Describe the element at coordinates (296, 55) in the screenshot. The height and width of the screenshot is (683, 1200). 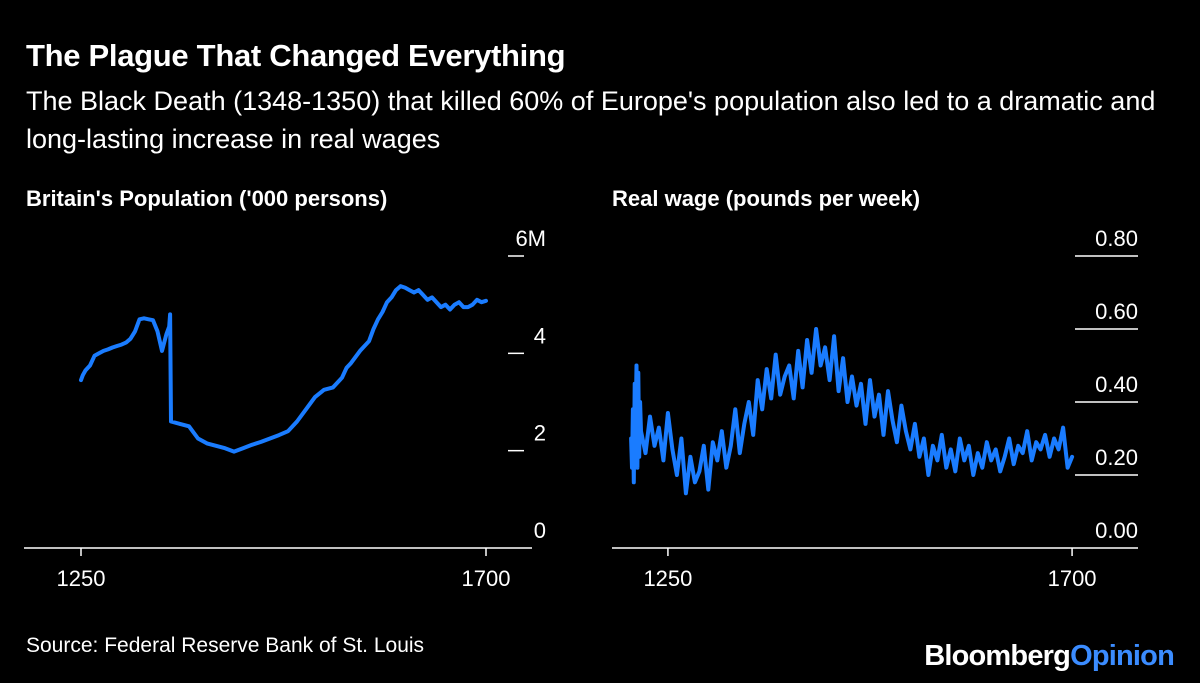
I see `page-title: The Plague That Changed Everything` at that location.